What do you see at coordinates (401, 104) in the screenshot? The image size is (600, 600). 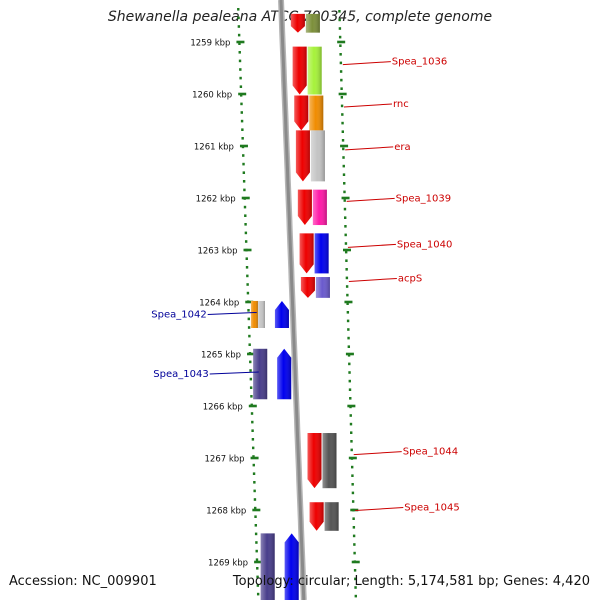 I see `gene-label: rnc` at bounding box center [401, 104].